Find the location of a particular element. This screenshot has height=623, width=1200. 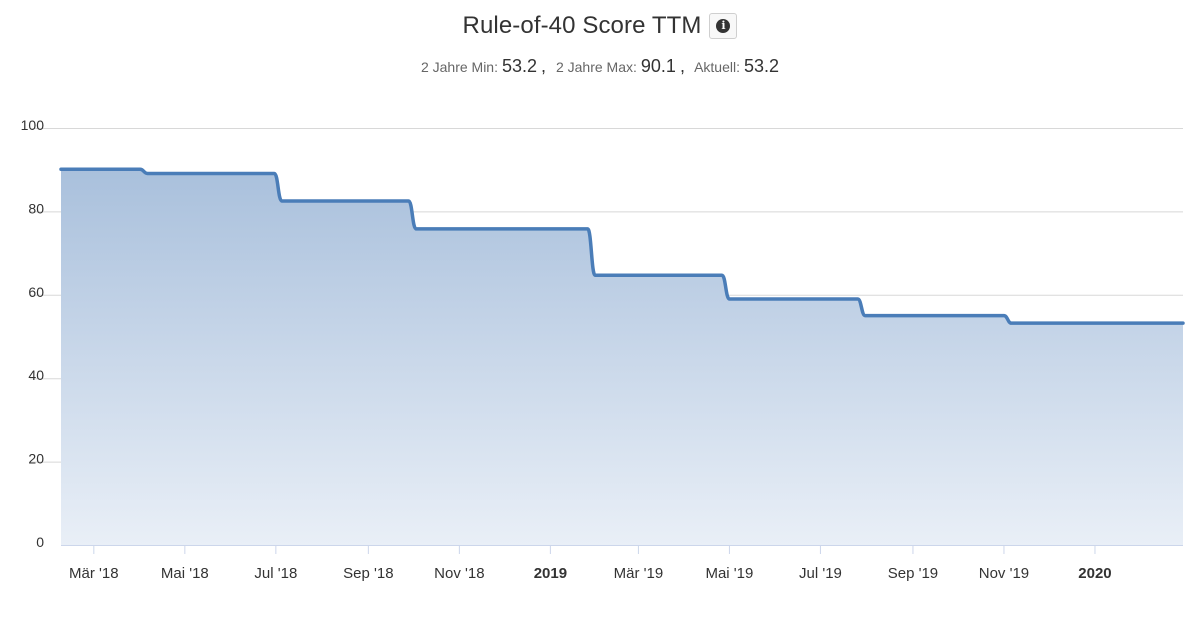

x-tick-label: Sep '18 is located at coordinates (368, 573).